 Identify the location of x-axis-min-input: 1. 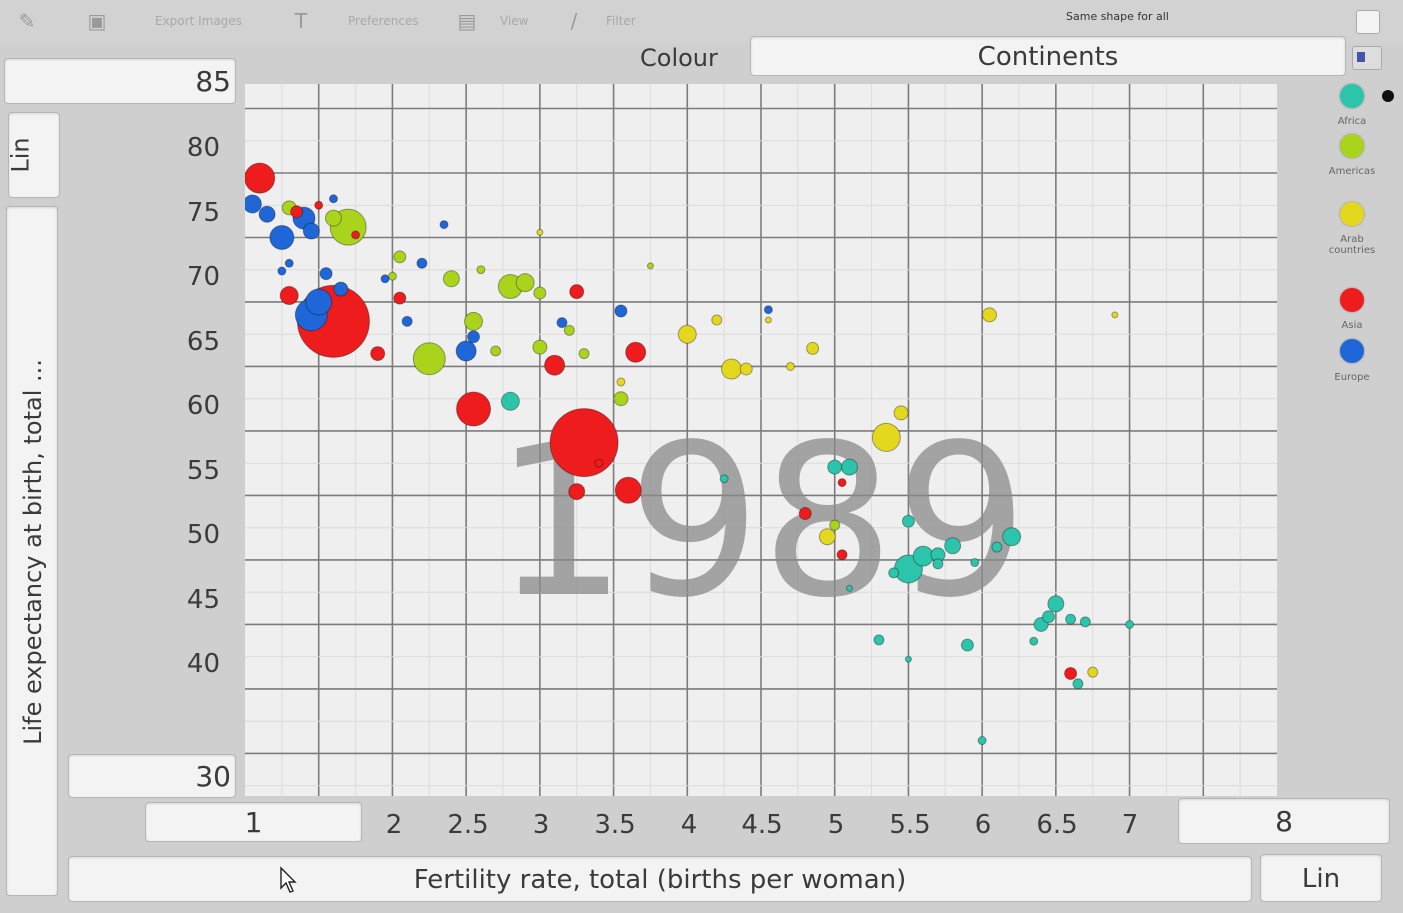
(253, 822).